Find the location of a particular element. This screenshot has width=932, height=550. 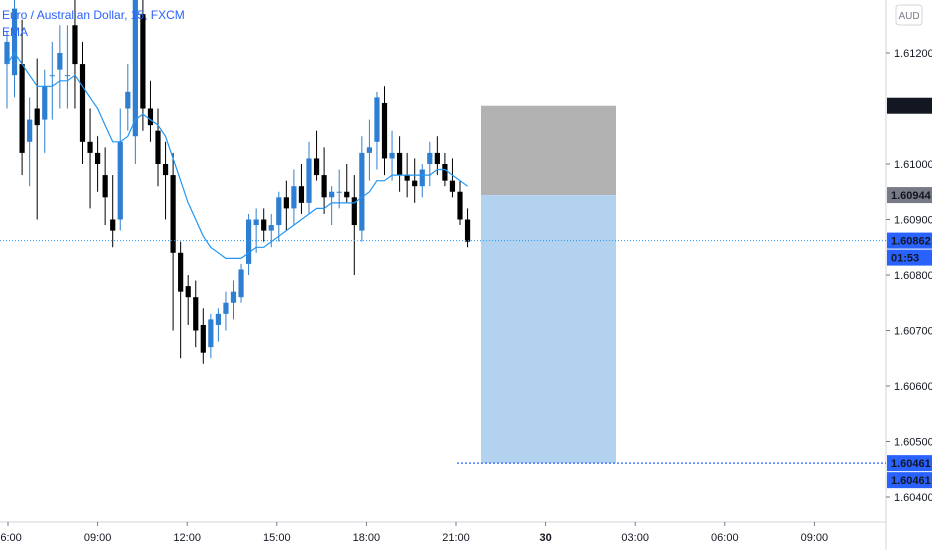

currency-button-frame is located at coordinates (909, 15).